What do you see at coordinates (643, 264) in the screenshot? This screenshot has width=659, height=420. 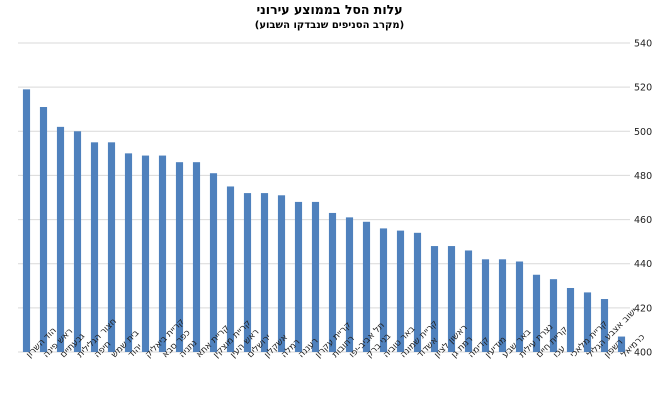 I see `y-tick-label: 440` at bounding box center [643, 264].